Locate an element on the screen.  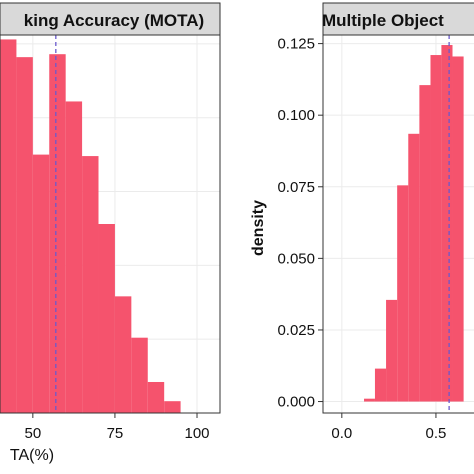
x-tick-label: 0.0 is located at coordinates (341, 433).